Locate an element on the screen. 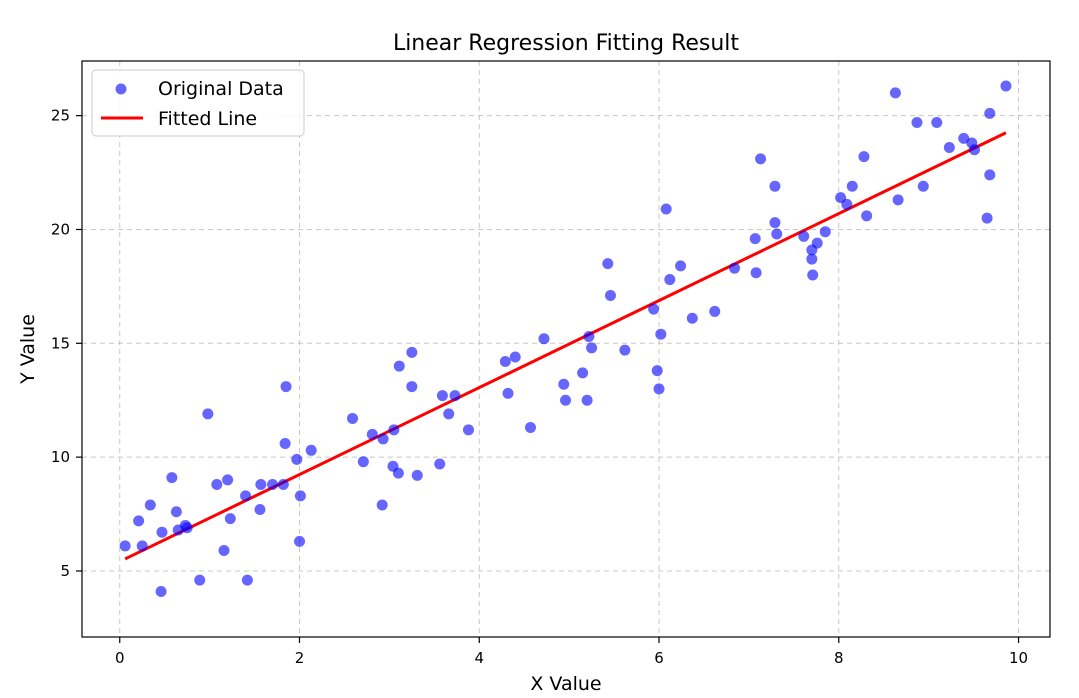  x-axis-label: X Value is located at coordinates (565, 684).